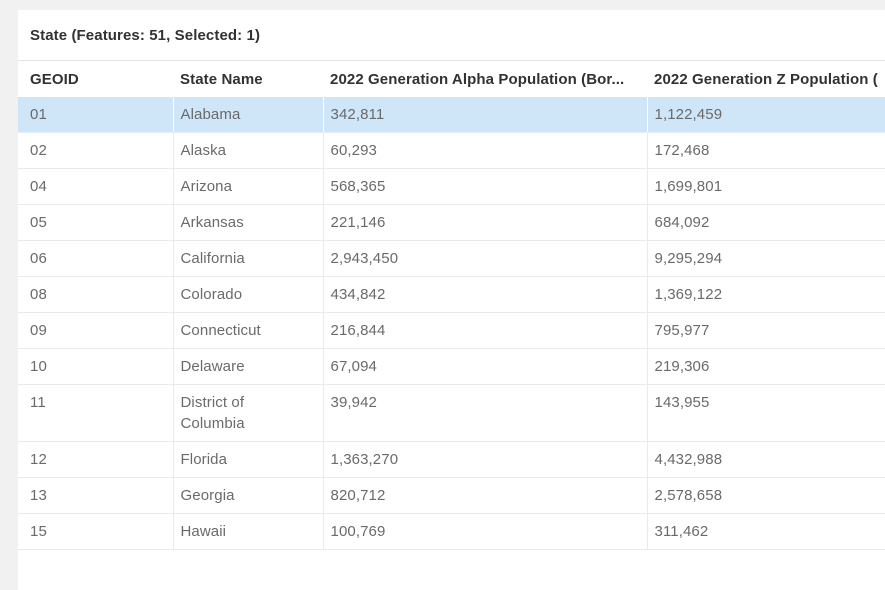 The width and height of the screenshot is (885, 590). I want to click on cell-gen_z: 172,468, so click(765, 150).